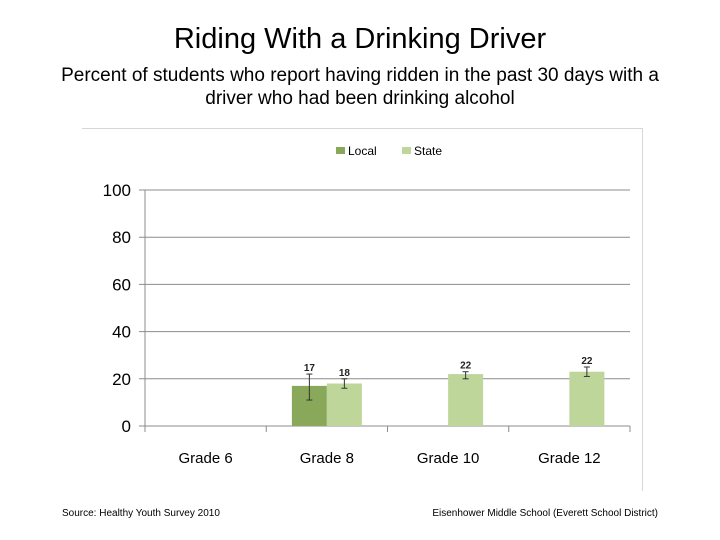 Image resolution: width=720 pixels, height=540 pixels. Describe the element at coordinates (124, 308) in the screenshot. I see `y-axis: 0 20 40 60 80 100` at that location.